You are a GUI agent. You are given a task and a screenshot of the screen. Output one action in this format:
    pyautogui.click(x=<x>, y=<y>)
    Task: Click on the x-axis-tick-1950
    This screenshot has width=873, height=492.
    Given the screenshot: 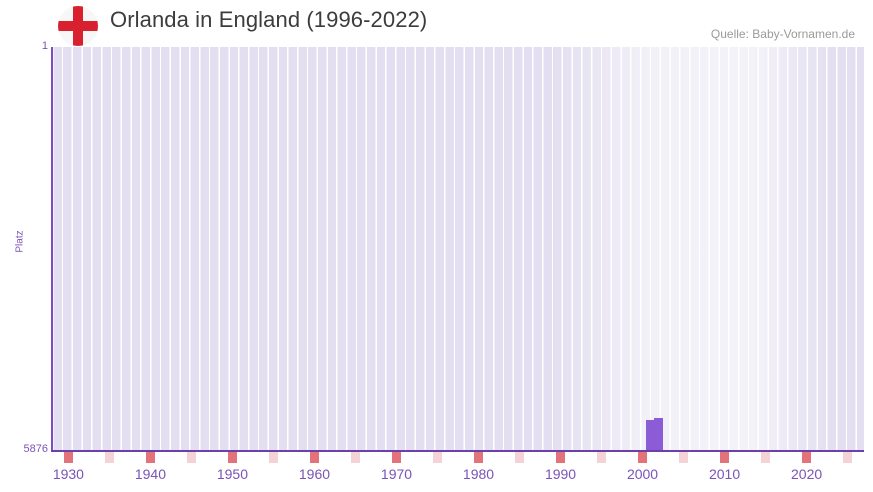 What is the action you would take?
    pyautogui.click(x=232, y=457)
    